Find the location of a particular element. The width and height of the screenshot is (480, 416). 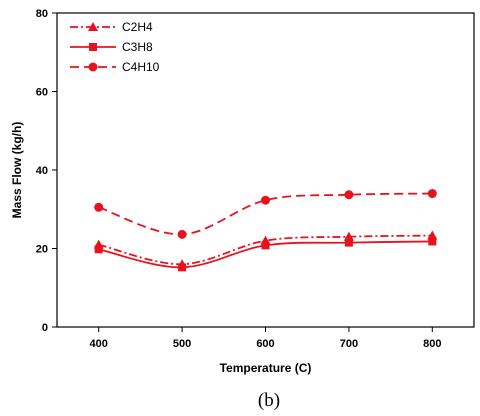

legend: C2H4 C3H8 C4H10 is located at coordinates (115, 47).